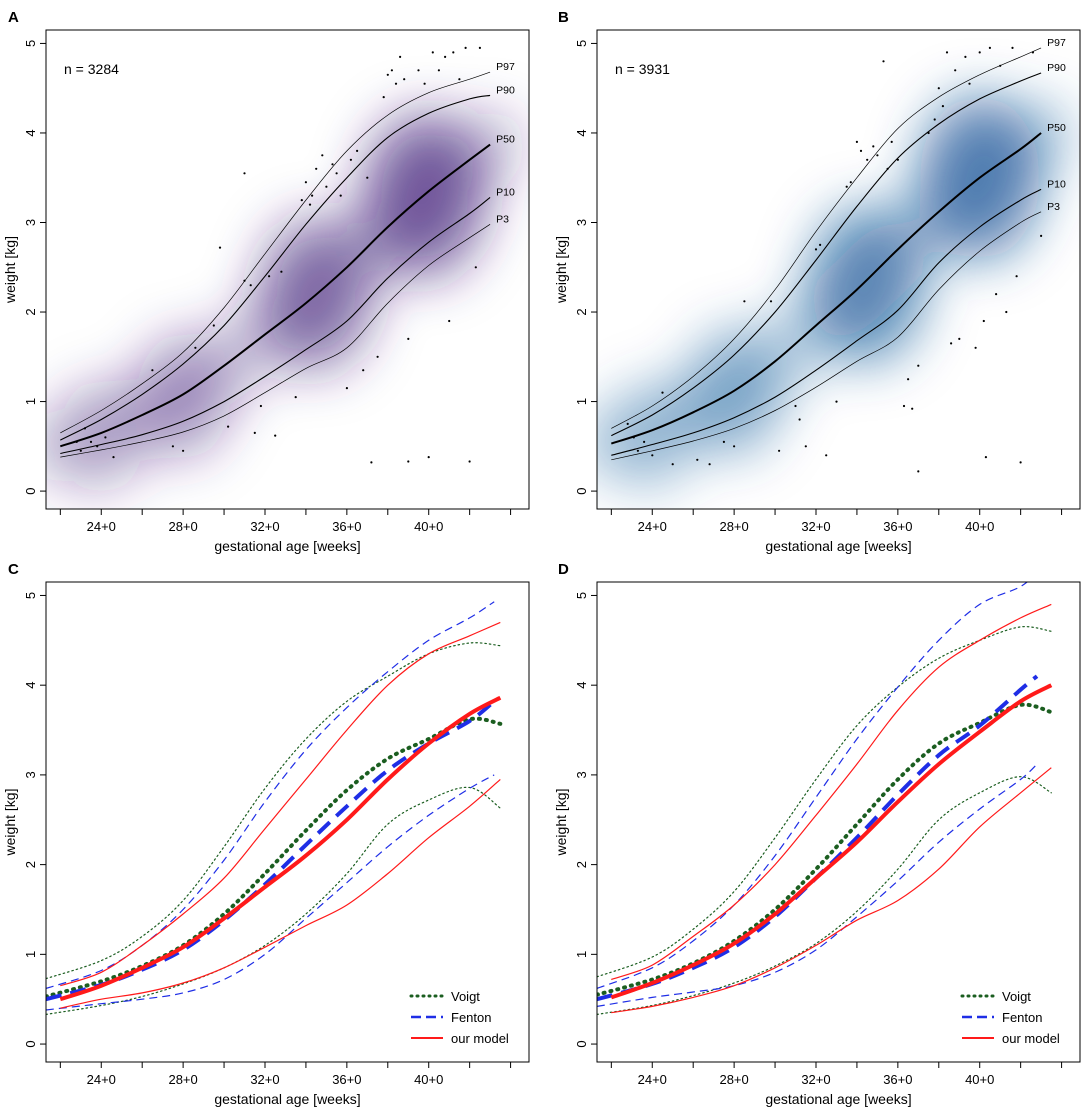 This screenshot has height=1113, width=1084. What do you see at coordinates (563, 17) in the screenshot?
I see `panel-letter: B` at bounding box center [563, 17].